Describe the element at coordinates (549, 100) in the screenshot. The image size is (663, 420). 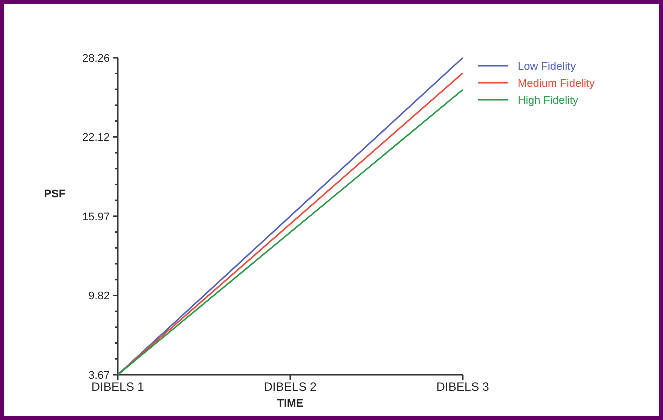
I see `legend-label: High Fidelity` at that location.